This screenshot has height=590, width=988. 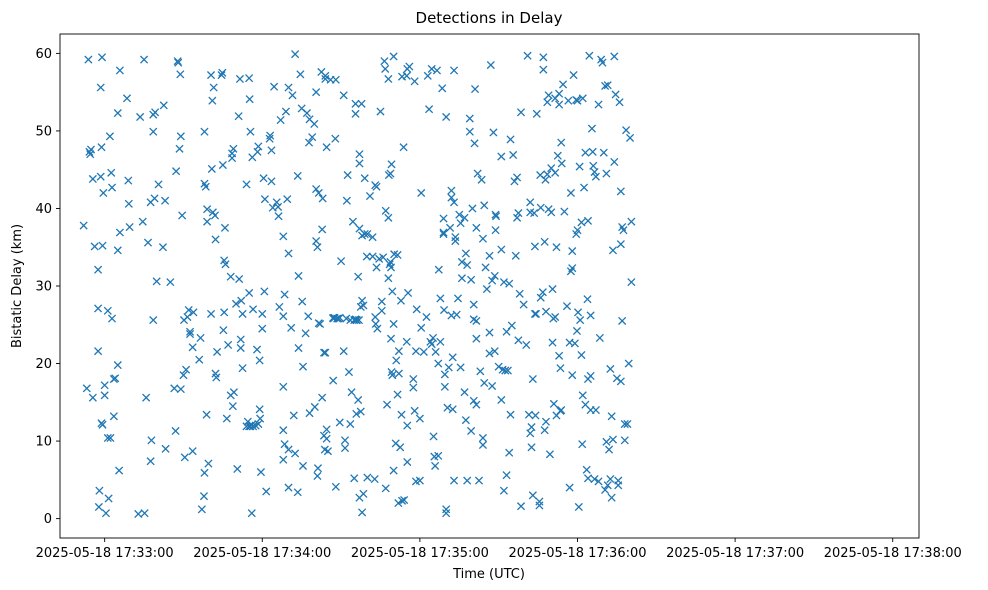 I want to click on y-tick-label: 0, so click(x=48, y=519).